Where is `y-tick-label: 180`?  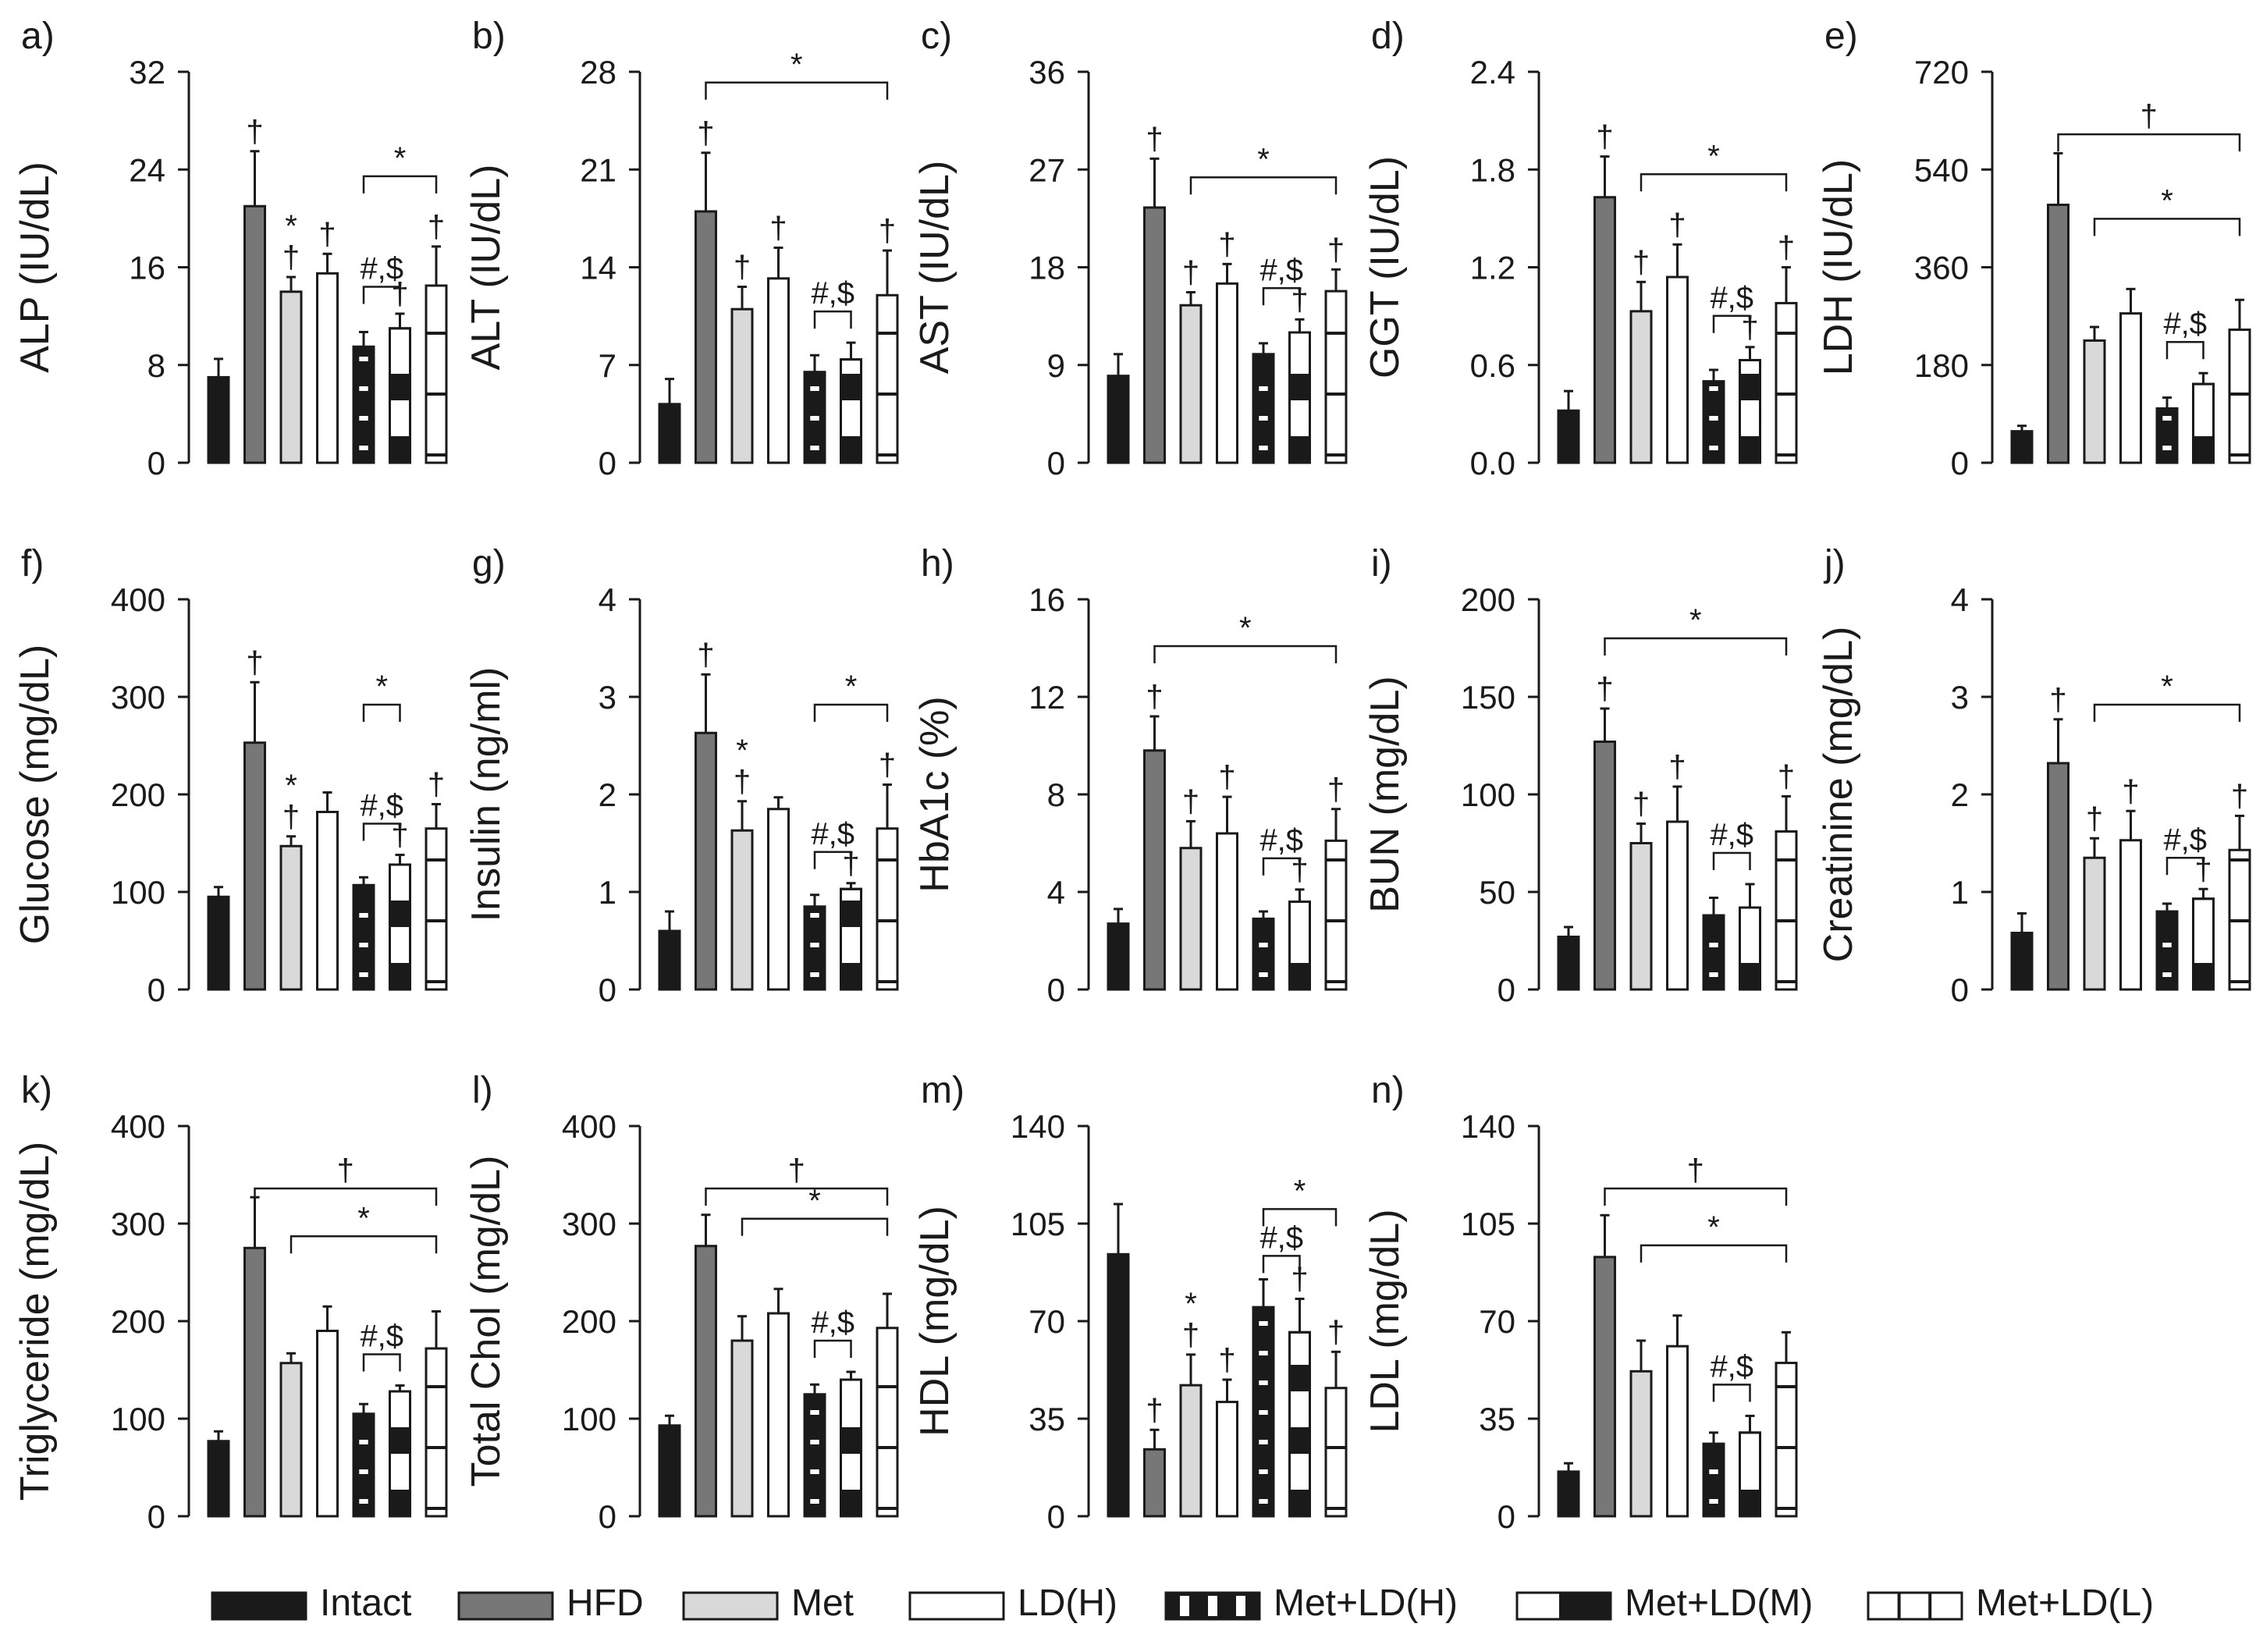 y-tick-label: 180 is located at coordinates (1941, 366).